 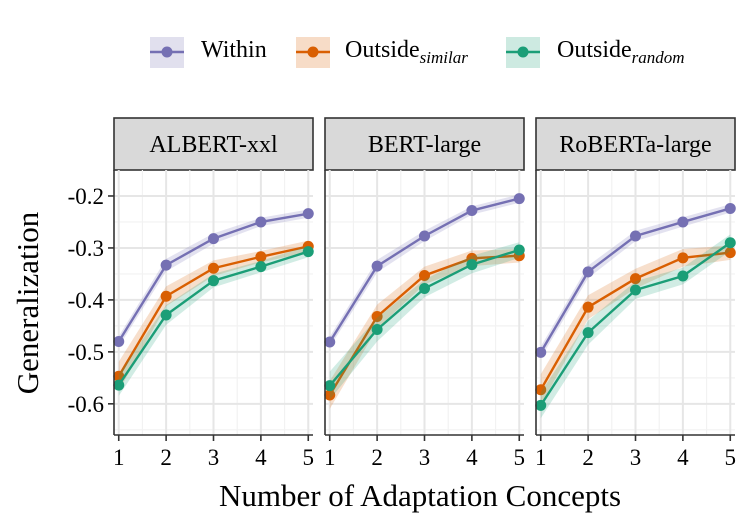 What do you see at coordinates (86, 248) in the screenshot?
I see `y-tick-label: -0.3` at bounding box center [86, 248].